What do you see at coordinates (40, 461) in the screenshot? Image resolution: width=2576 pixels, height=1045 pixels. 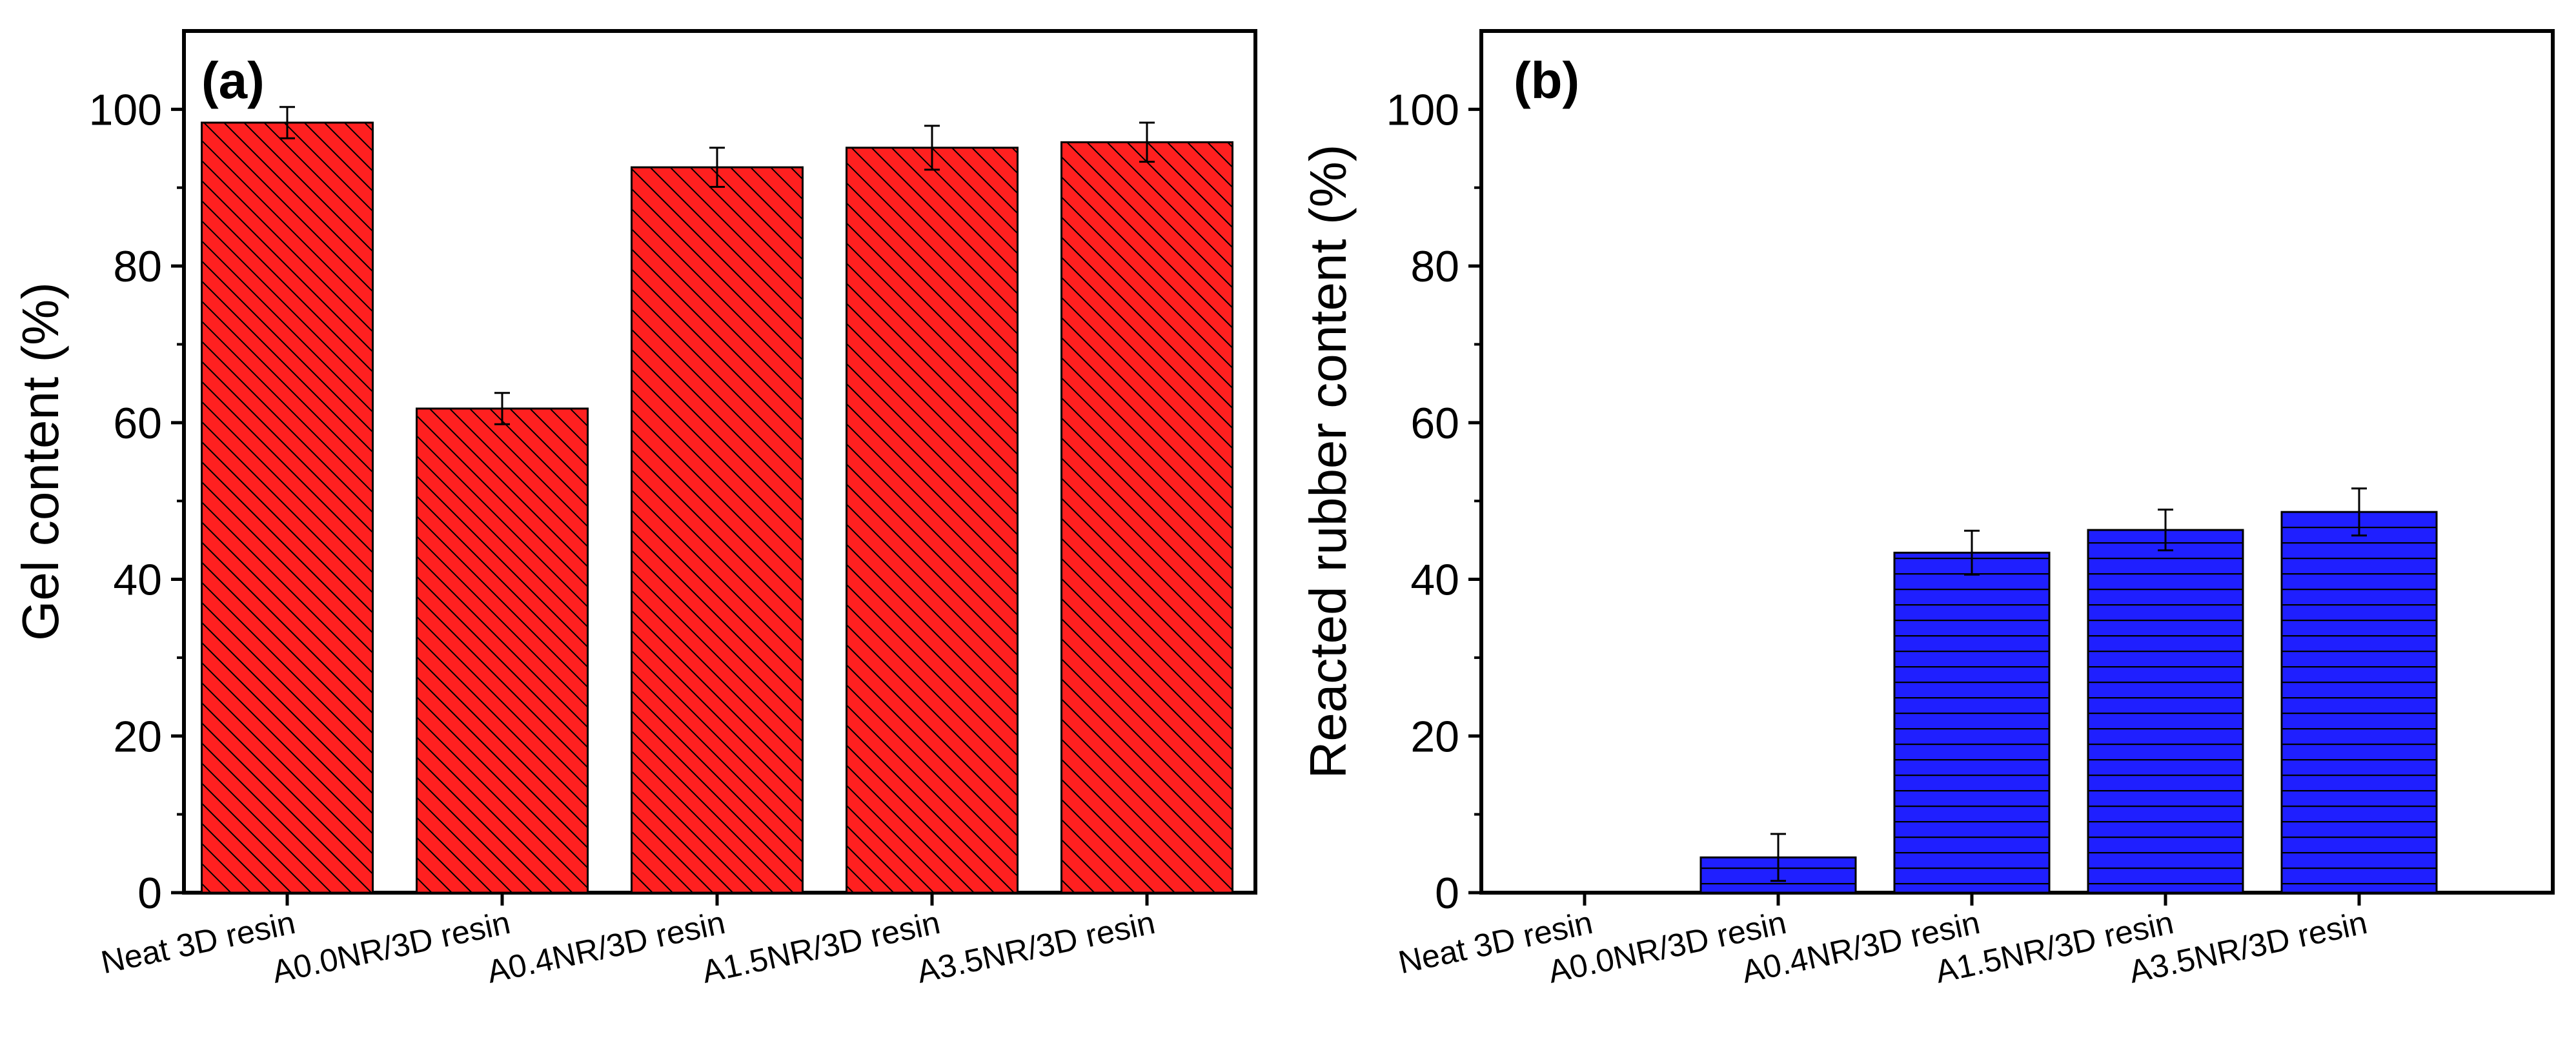 I see `y-axis-title-a: Gel content (%)` at bounding box center [40, 461].